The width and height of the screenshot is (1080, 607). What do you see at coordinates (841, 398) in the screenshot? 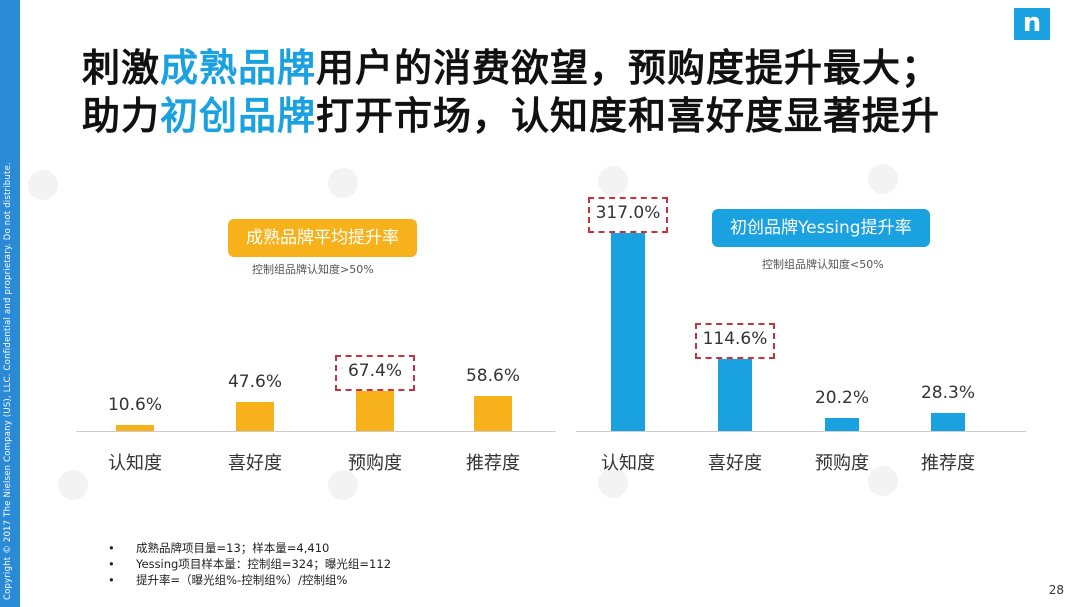
I see `chart2-value-label-3: 20.2%` at bounding box center [841, 398].